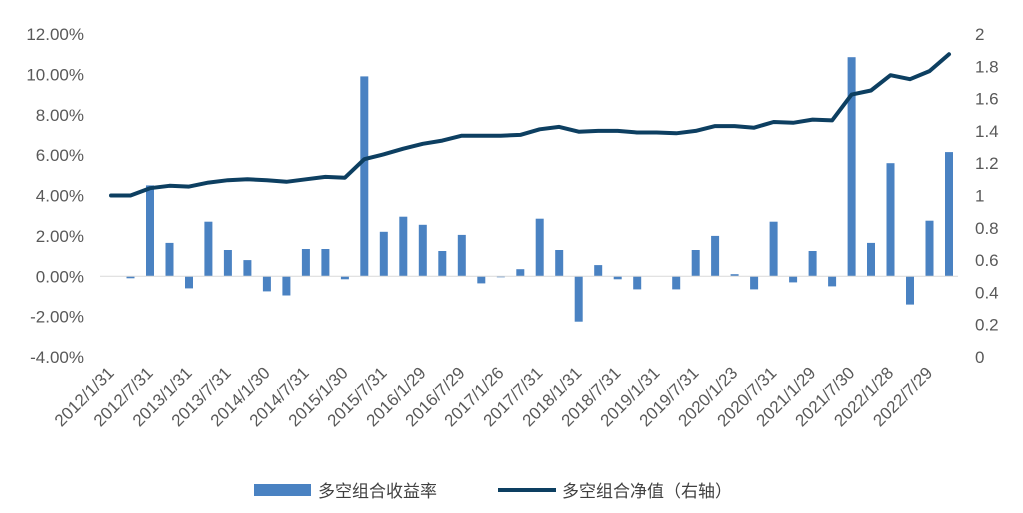 The width and height of the screenshot is (1023, 513). Describe the element at coordinates (987, 228) in the screenshot. I see `y-tick-label-right: 0.8` at that location.